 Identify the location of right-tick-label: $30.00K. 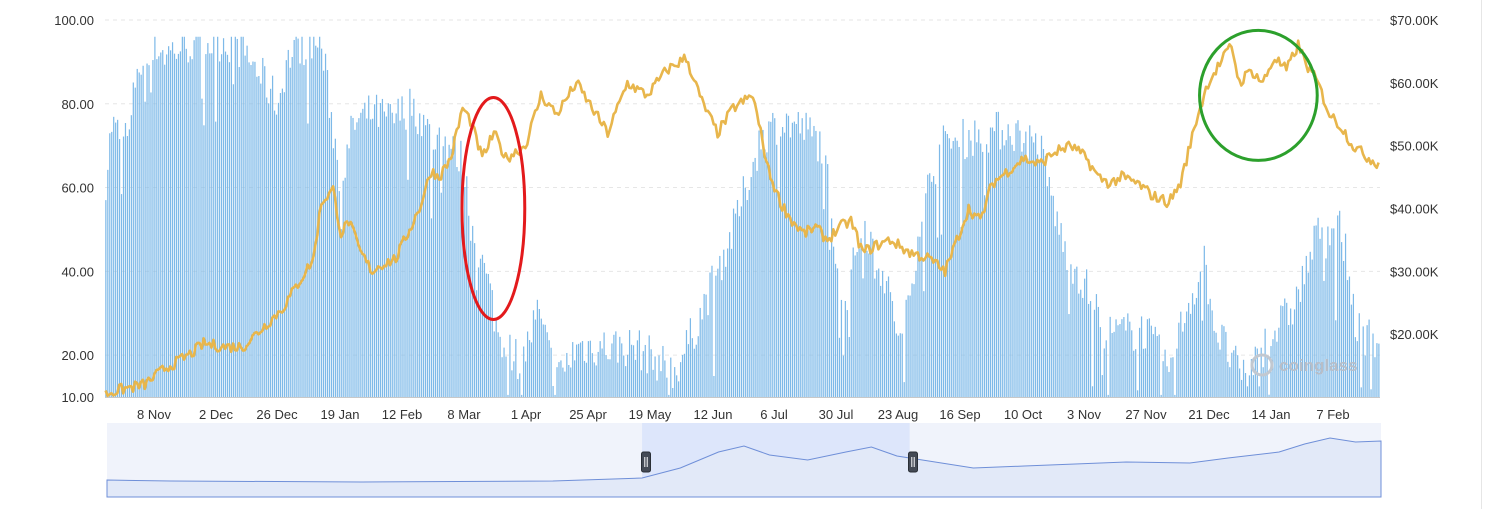
(1414, 271).